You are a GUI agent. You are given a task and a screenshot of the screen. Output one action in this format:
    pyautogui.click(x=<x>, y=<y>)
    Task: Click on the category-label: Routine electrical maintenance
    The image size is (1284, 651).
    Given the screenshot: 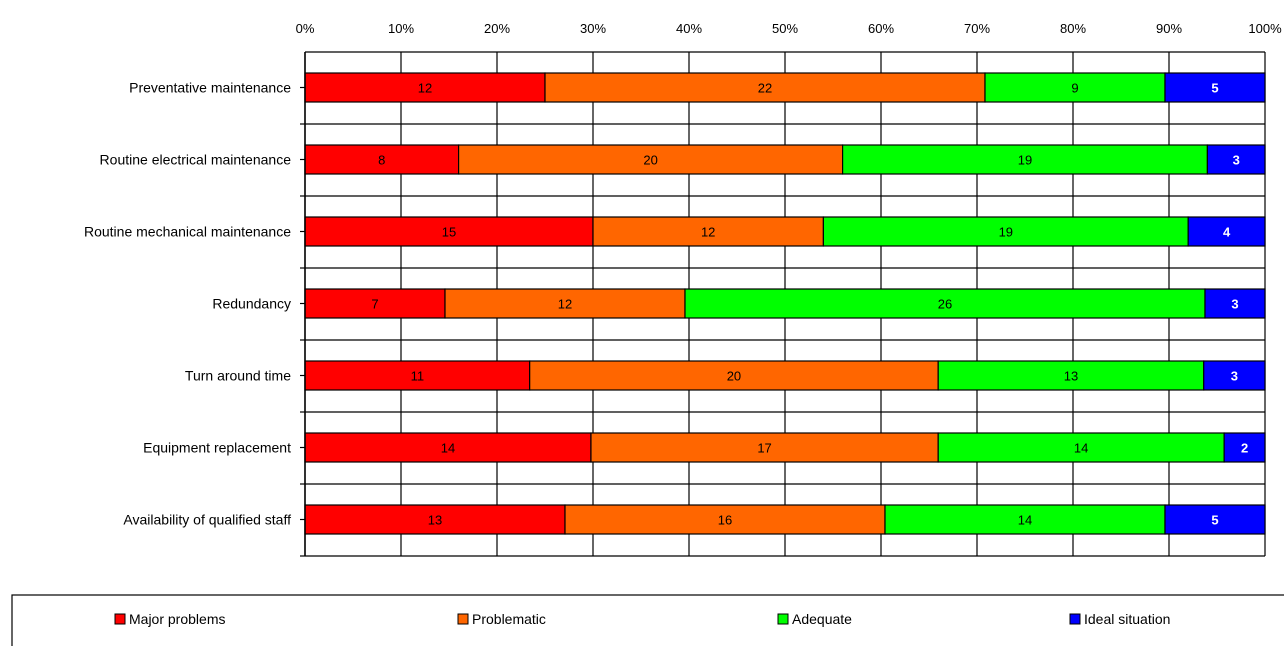 What is the action you would take?
    pyautogui.click(x=196, y=160)
    